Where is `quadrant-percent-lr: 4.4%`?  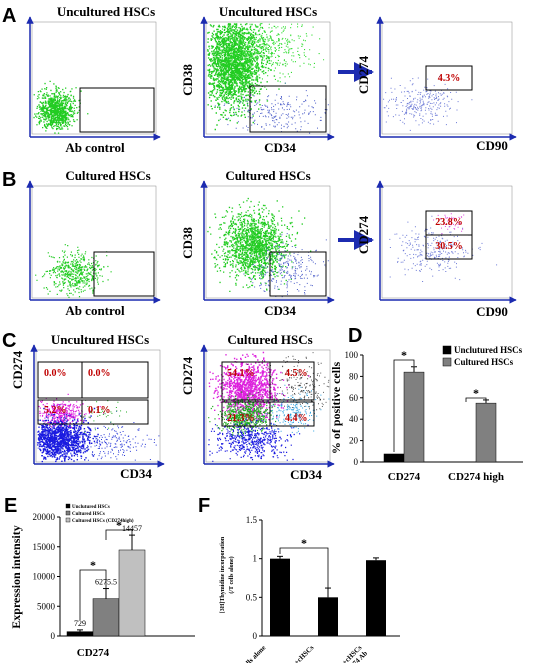
quadrant-percent-lr: 4.4% is located at coordinates (296, 418).